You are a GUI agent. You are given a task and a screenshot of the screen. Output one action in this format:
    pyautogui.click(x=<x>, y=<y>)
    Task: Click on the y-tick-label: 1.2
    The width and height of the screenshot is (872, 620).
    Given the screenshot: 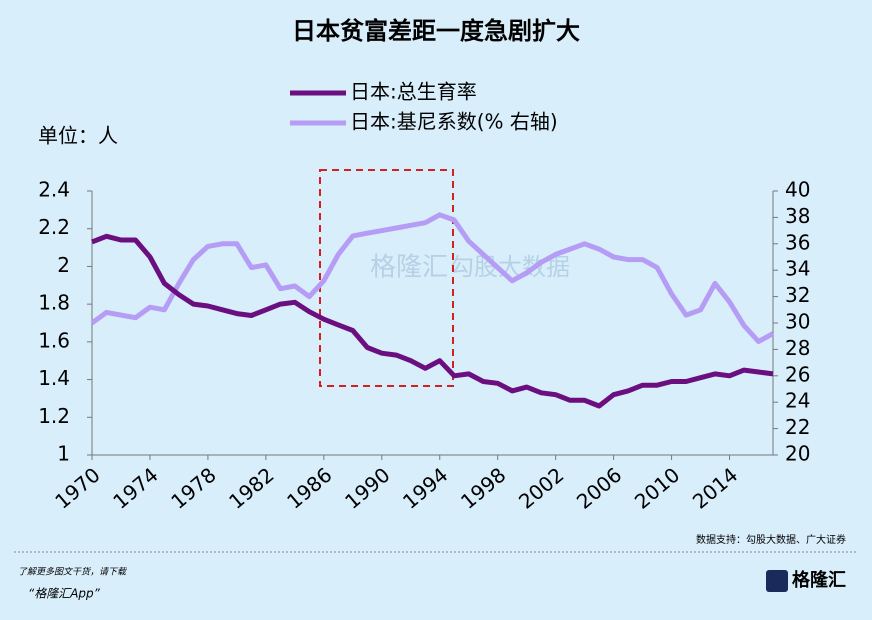 What is the action you would take?
    pyautogui.click(x=54, y=416)
    